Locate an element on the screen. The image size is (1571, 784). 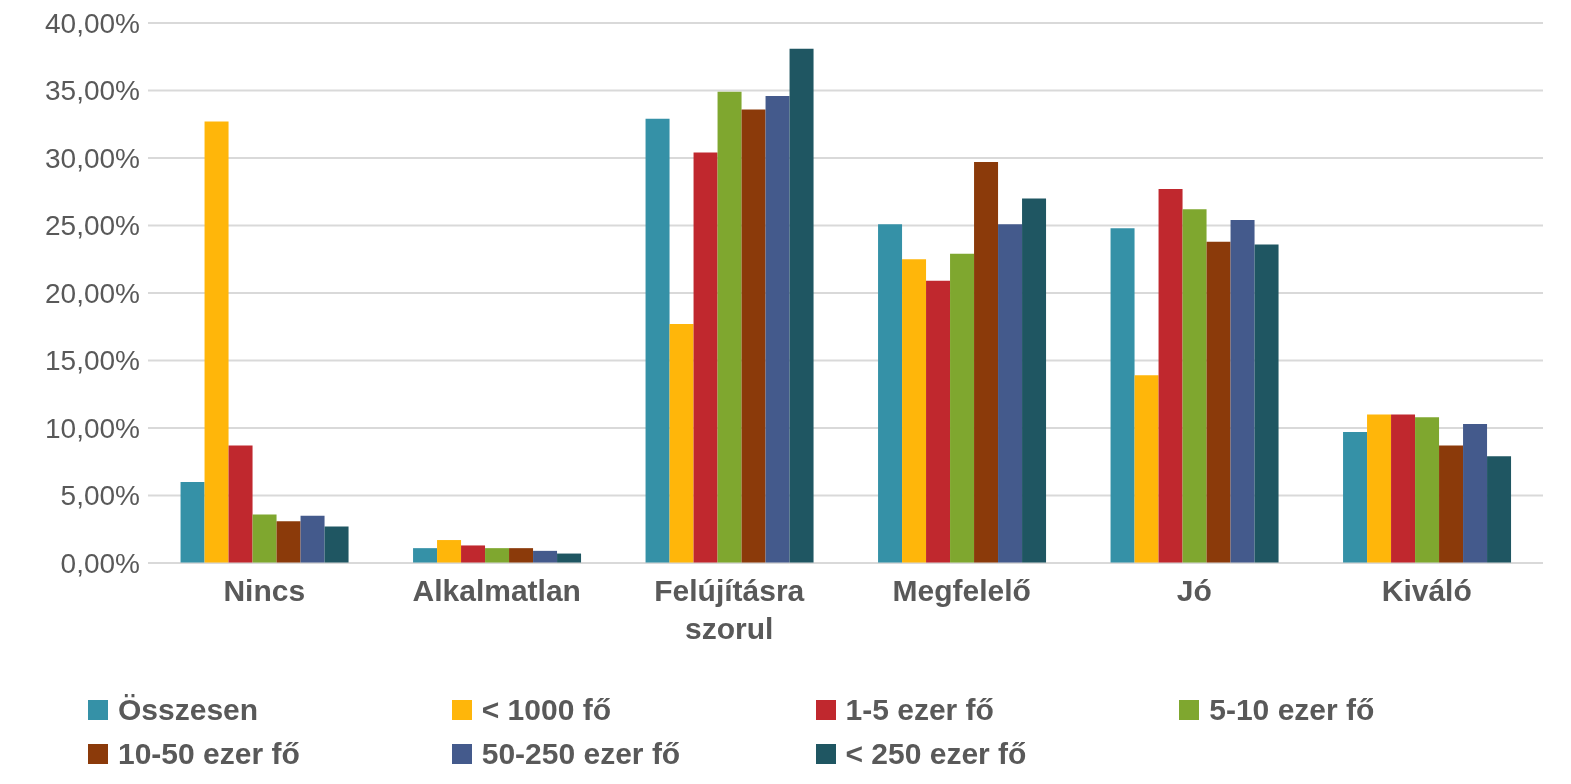
x-tick-label: Felújításra szorul is located at coordinates (729, 609).